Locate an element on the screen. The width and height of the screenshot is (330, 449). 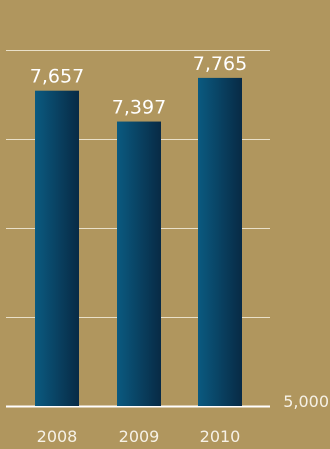
value-label-2008: 7,657 is located at coordinates (57, 77).